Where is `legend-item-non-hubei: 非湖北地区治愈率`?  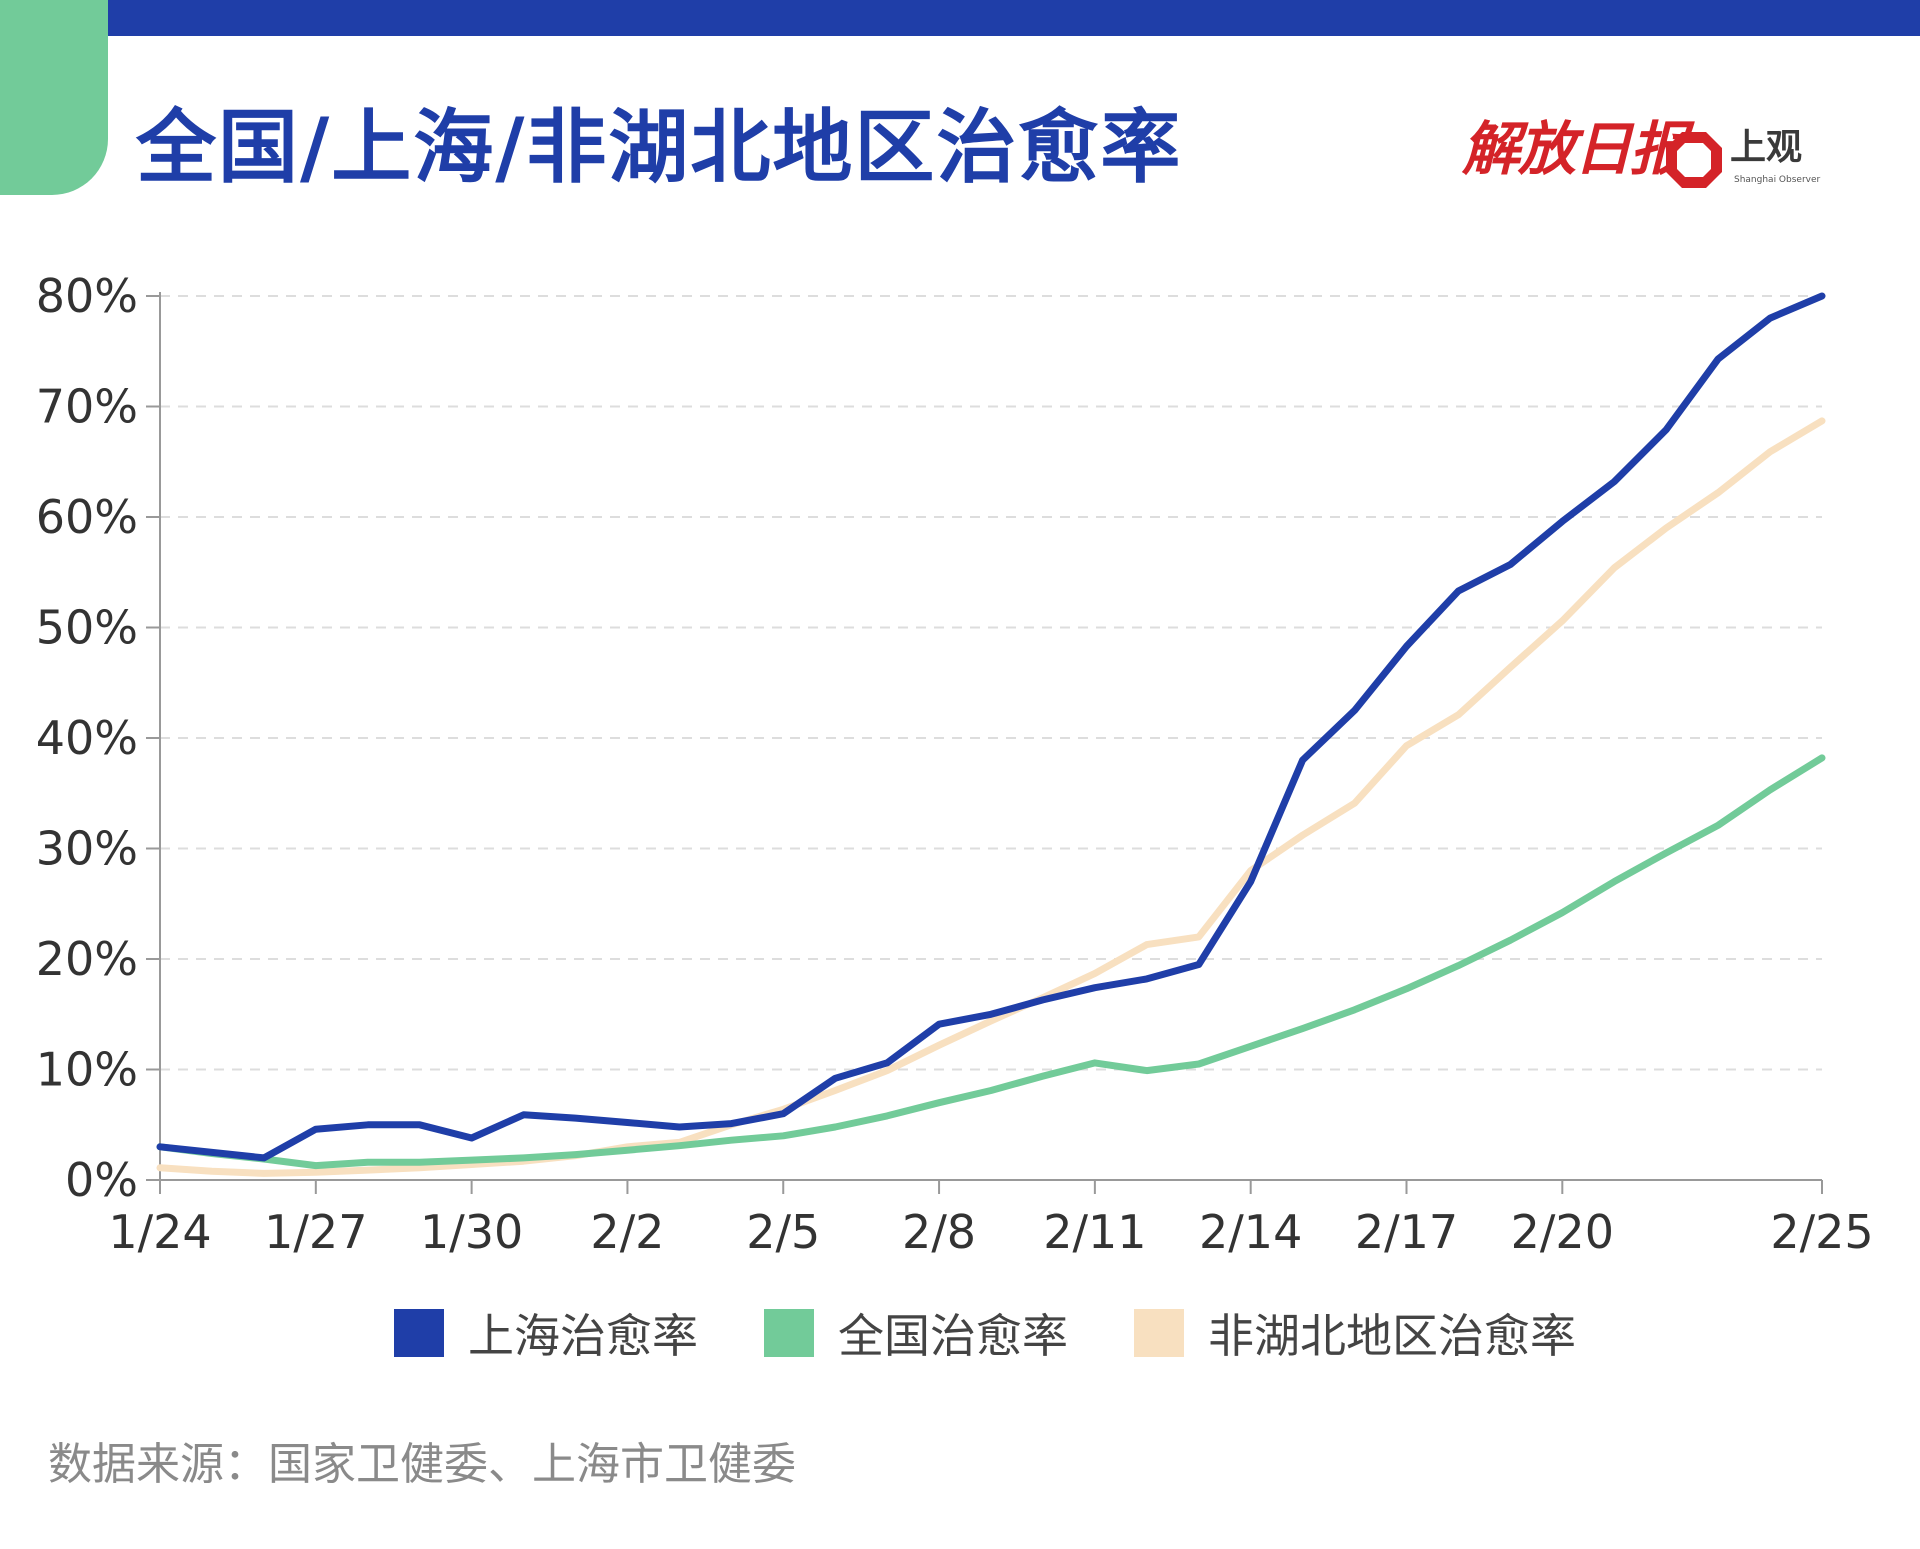 legend-item-non-hubei: 非湖北地区治愈率 is located at coordinates (1355, 1333).